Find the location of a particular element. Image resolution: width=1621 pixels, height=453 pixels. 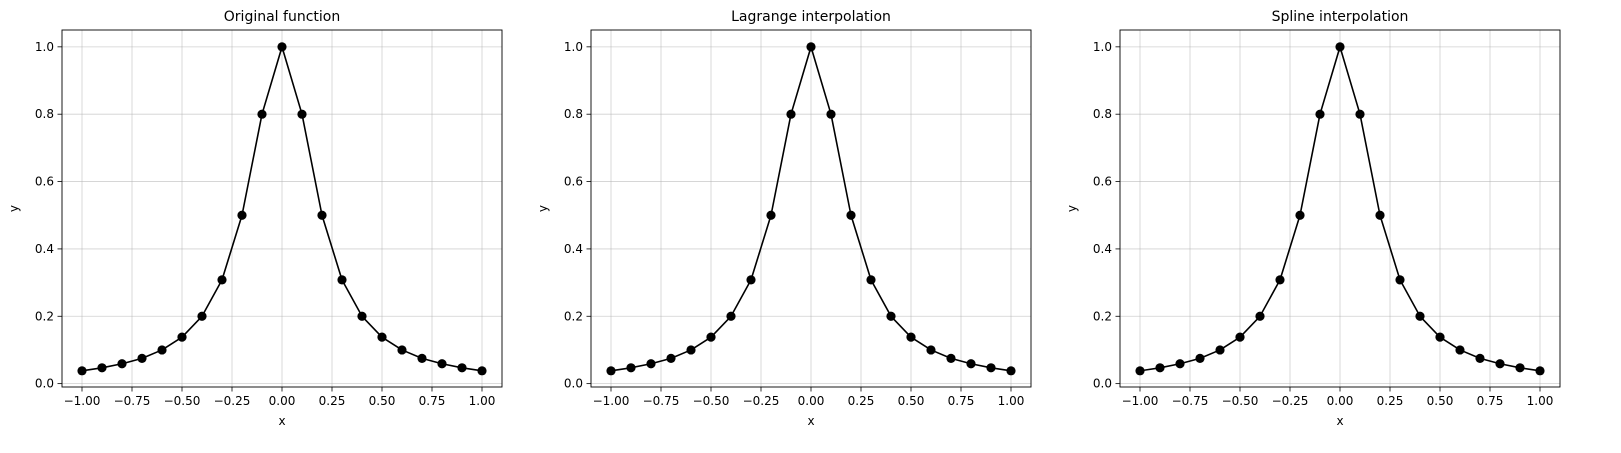

chart-title: Lagrange interpolation is located at coordinates (811, 17).